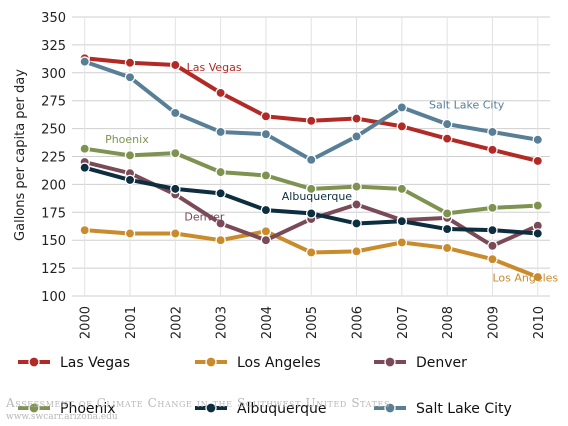  What do you see at coordinates (279, 363) in the screenshot?
I see `legend-label: Los Angeles` at bounding box center [279, 363].